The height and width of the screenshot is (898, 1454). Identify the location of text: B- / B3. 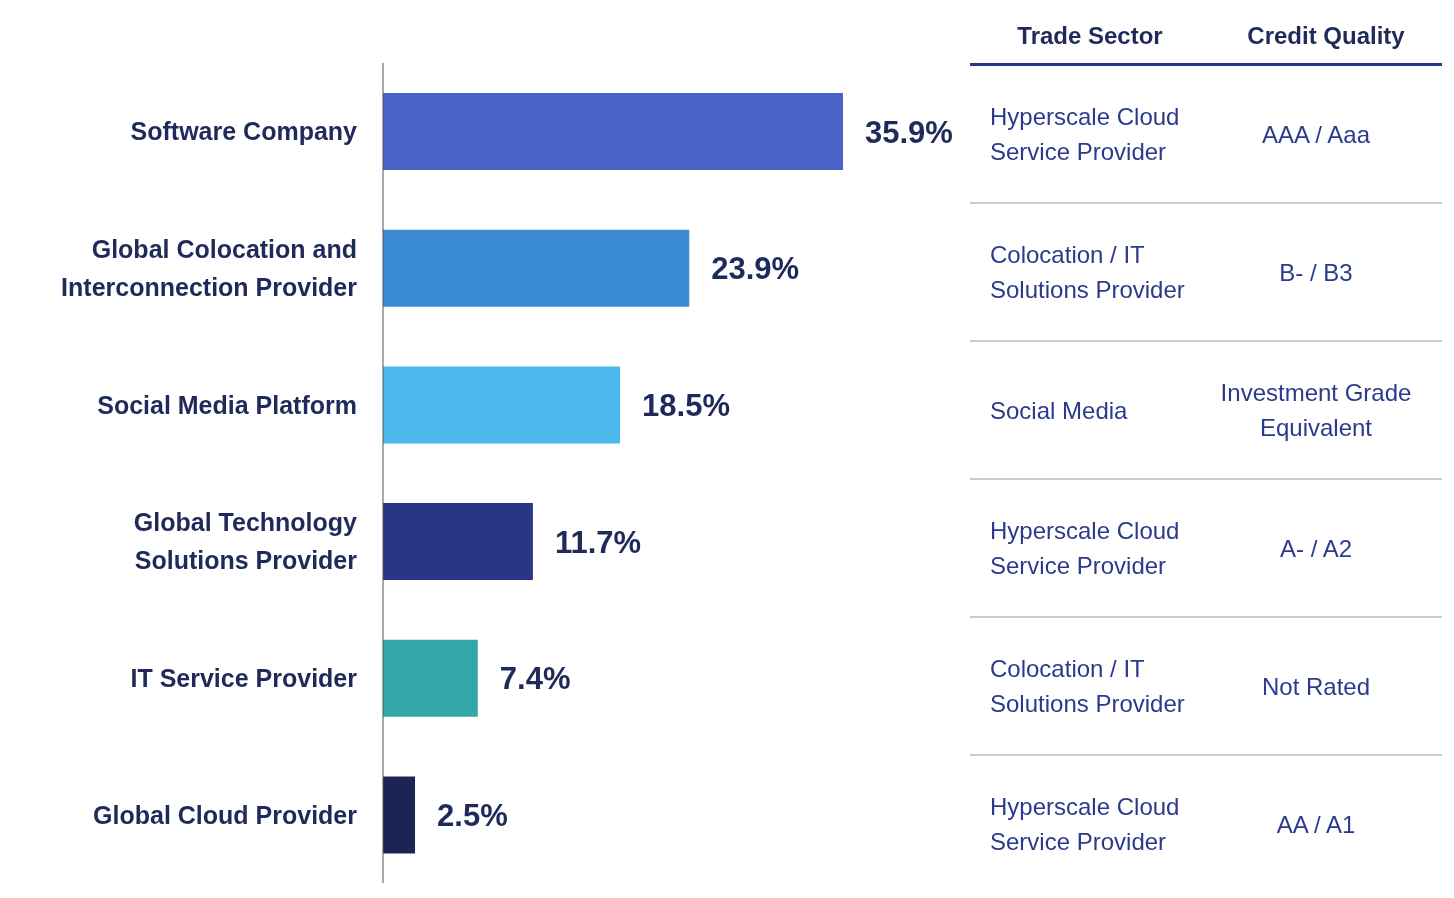
(1316, 272).